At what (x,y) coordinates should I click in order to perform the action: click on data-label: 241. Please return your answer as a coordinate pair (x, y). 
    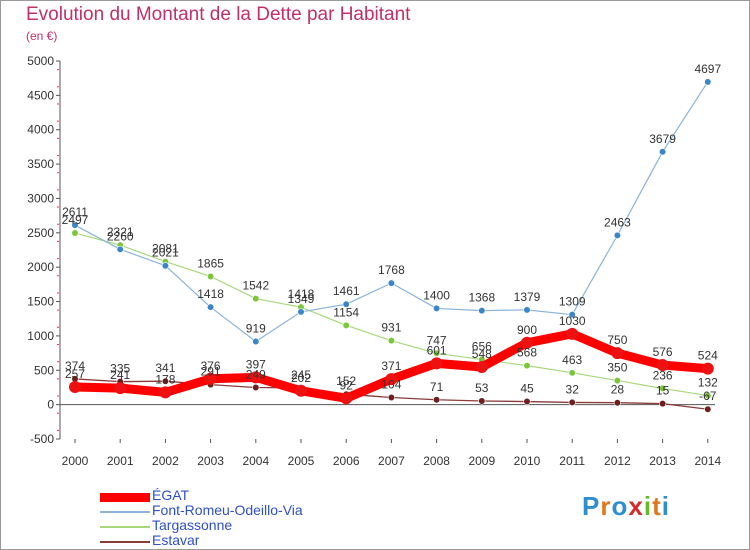
    Looking at the image, I should click on (120, 375).